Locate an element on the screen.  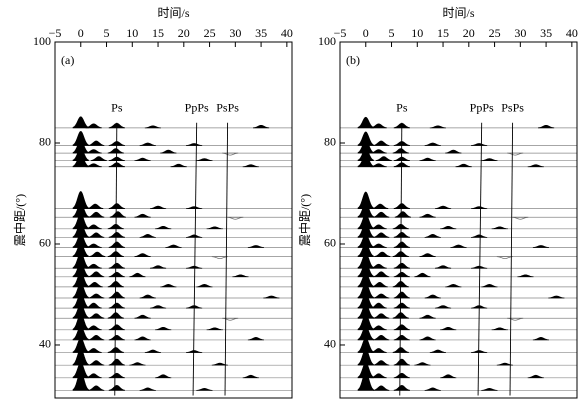
x-tick-label: 5 is located at coordinates (392, 33).